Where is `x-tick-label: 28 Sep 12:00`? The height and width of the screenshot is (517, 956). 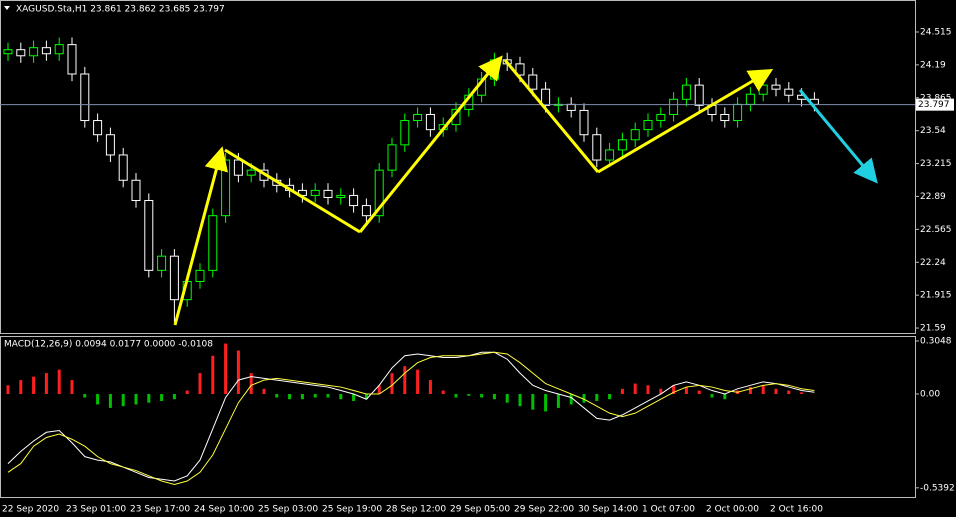
x-tick-label: 28 Sep 12:00 is located at coordinates (416, 510).